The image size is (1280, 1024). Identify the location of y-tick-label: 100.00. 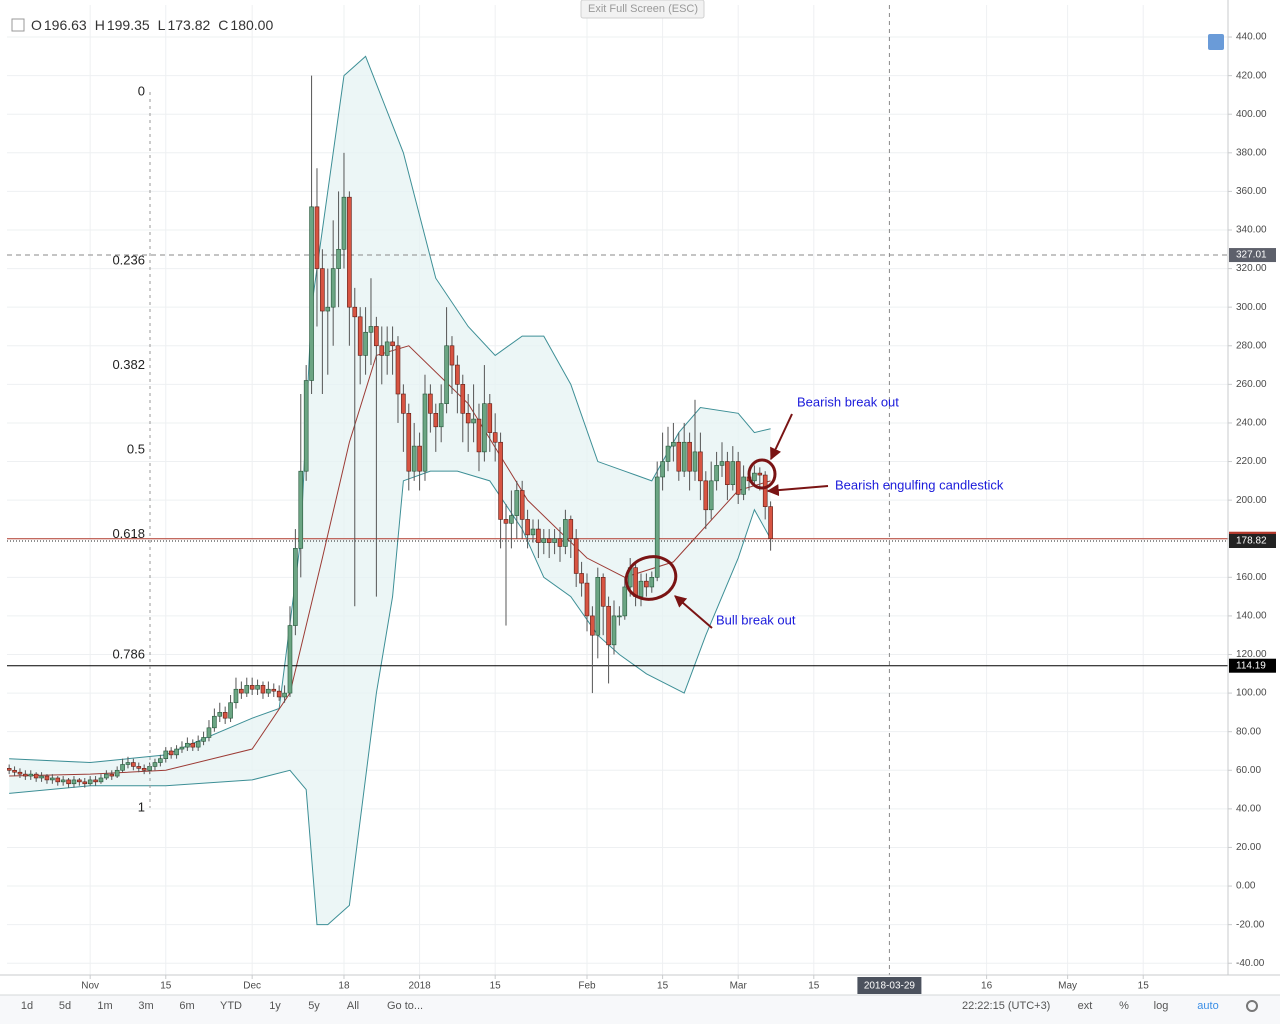
(1251, 693).